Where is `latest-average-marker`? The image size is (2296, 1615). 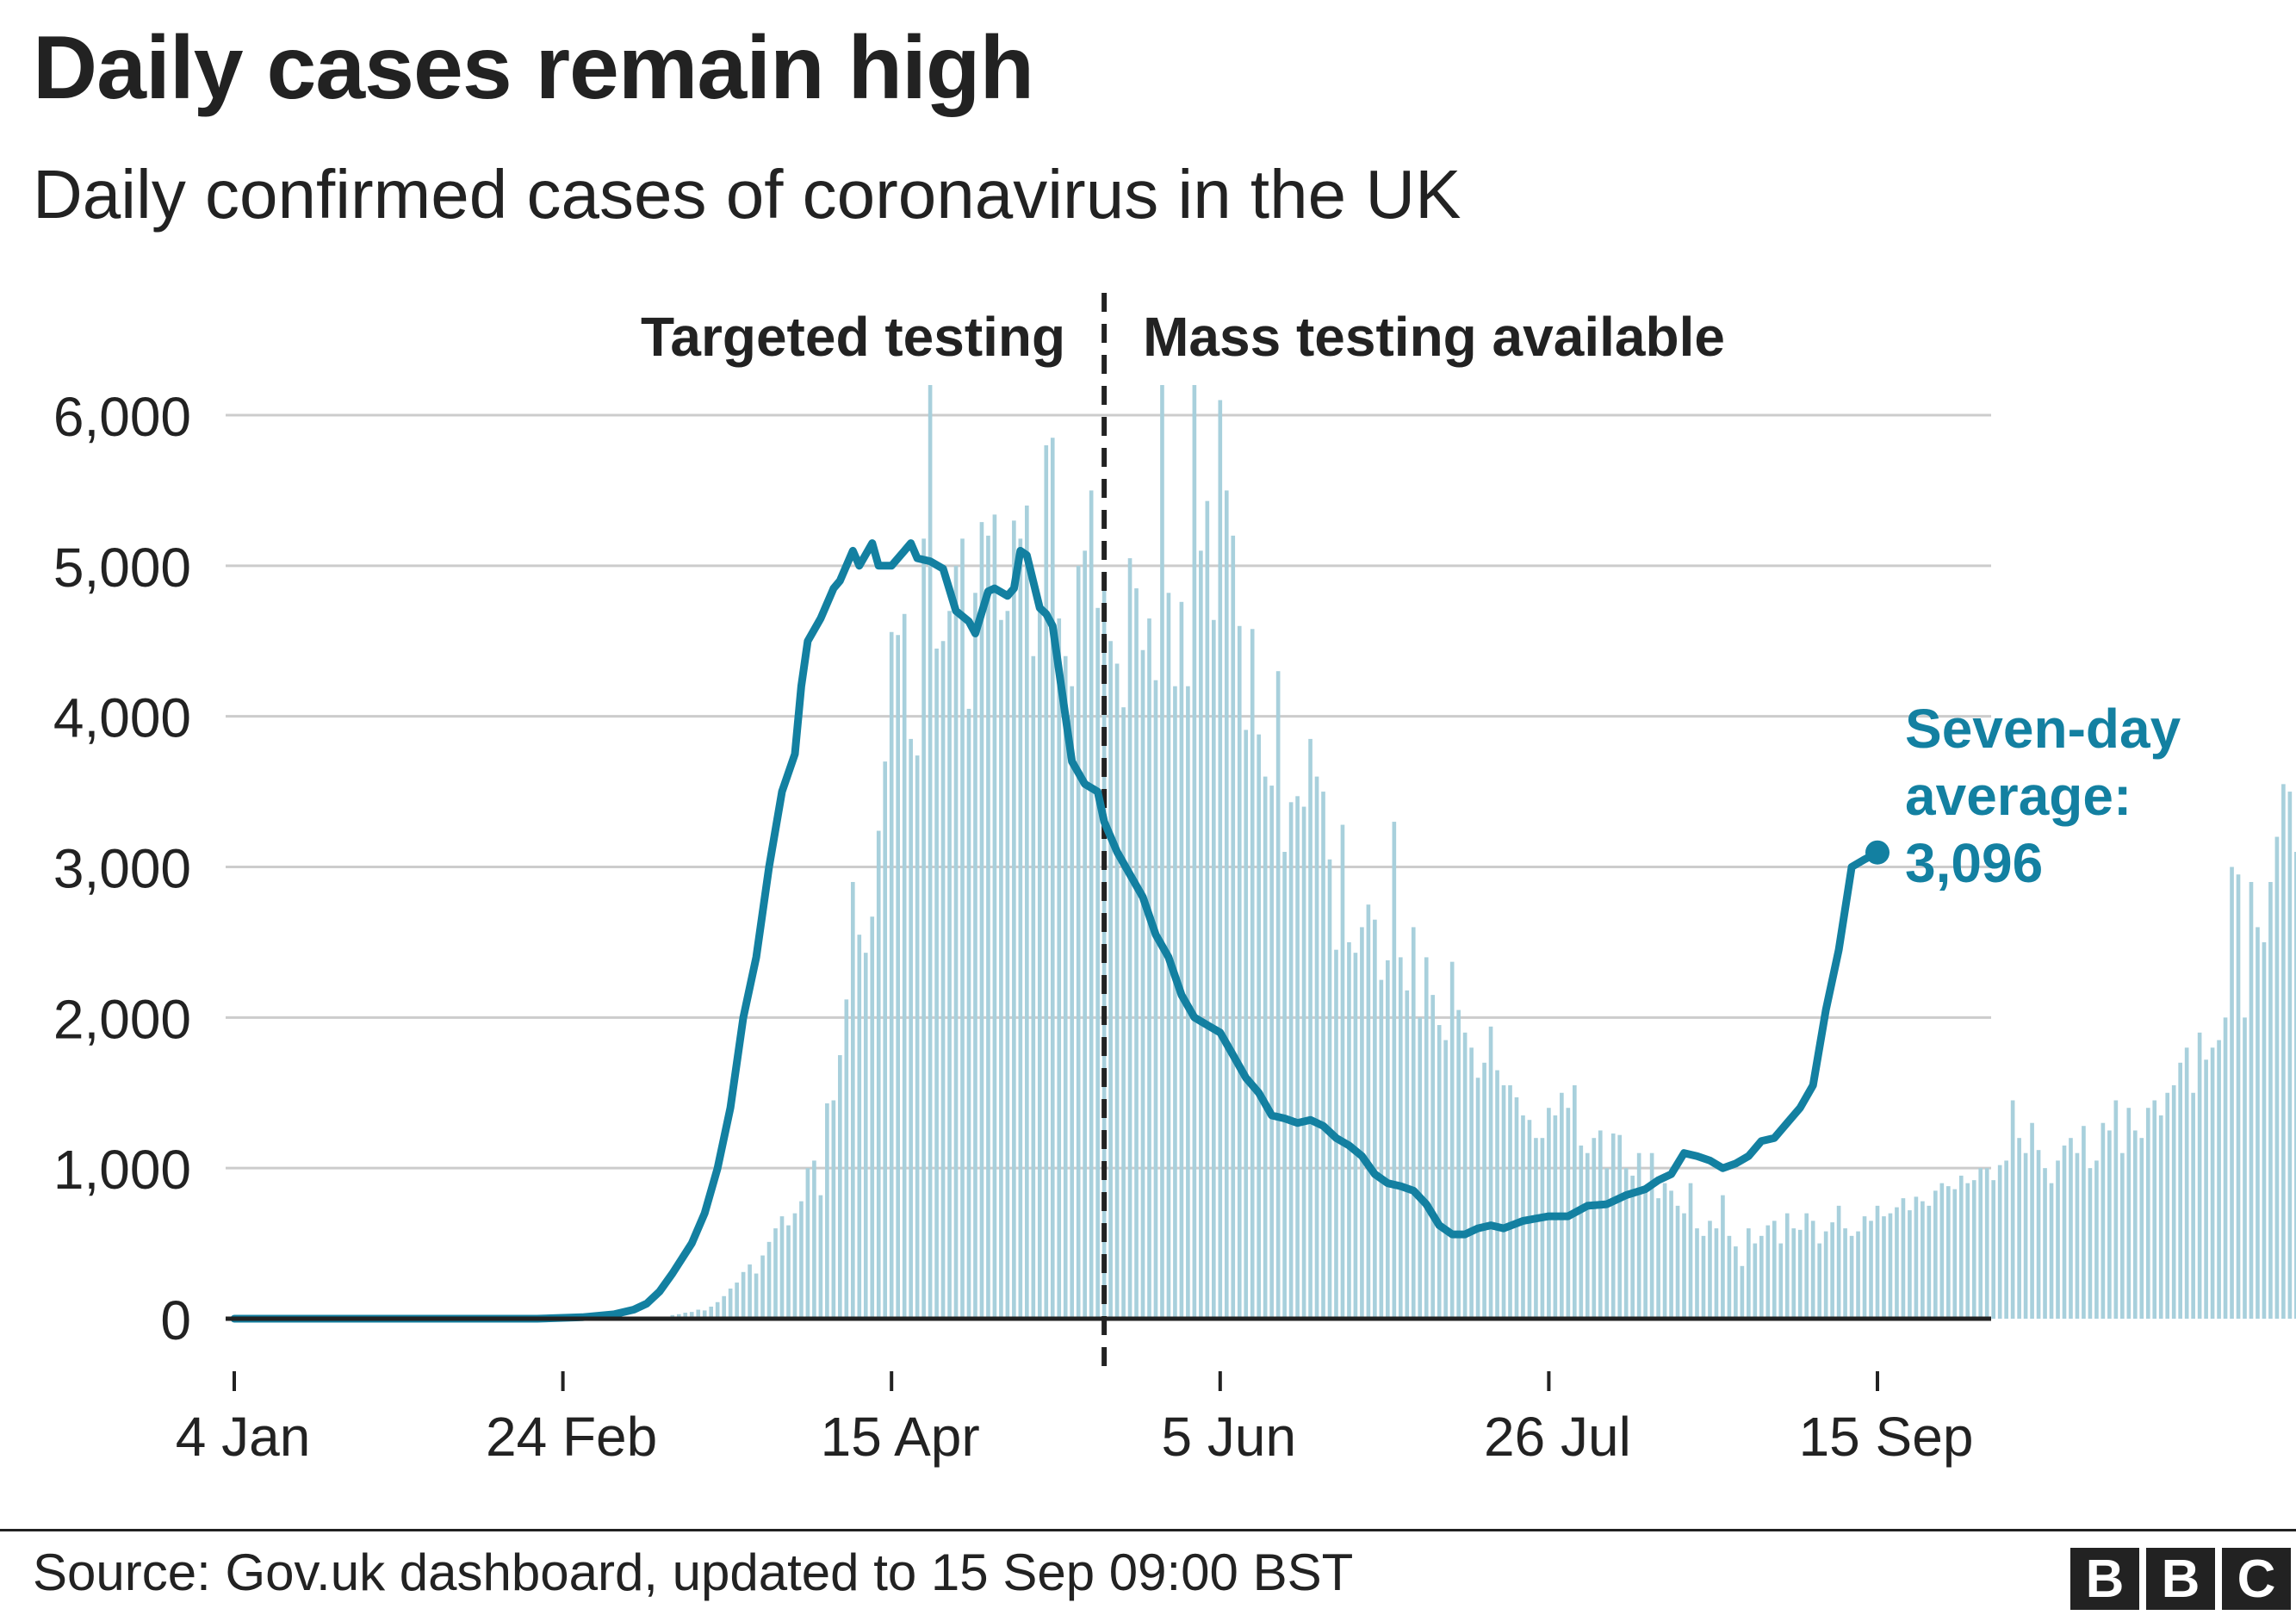
latest-average-marker is located at coordinates (1877, 852).